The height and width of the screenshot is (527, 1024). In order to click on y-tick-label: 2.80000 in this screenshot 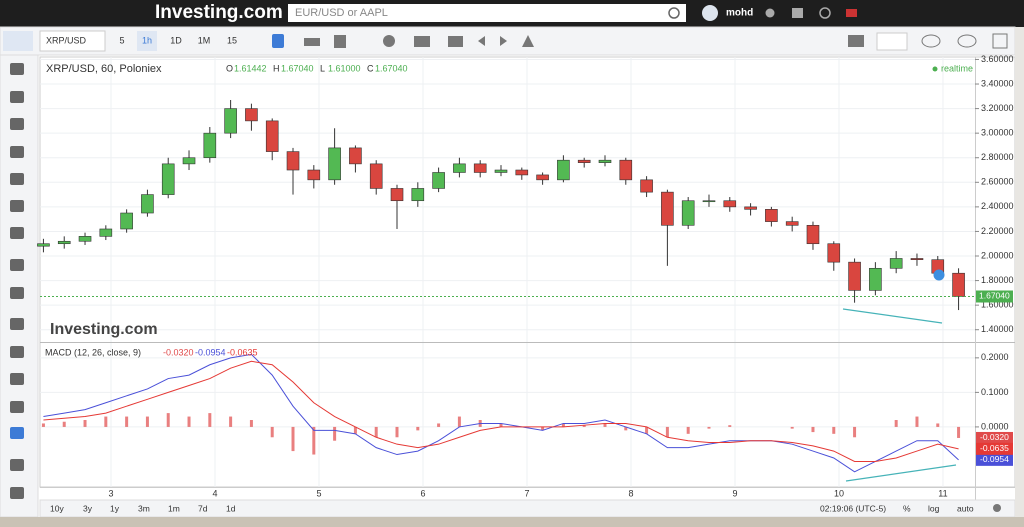, I will do `click(997, 157)`.